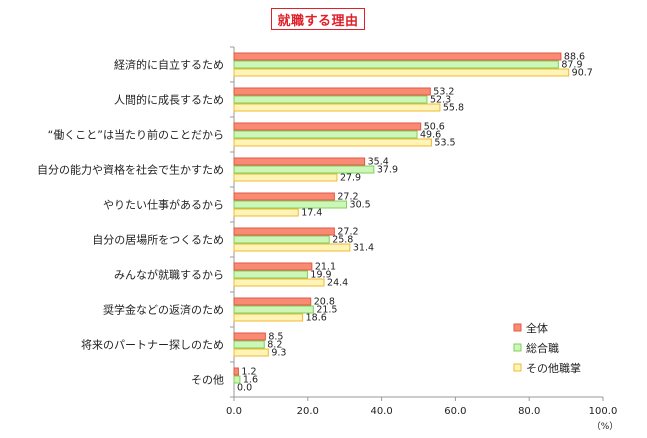 This screenshot has height=438, width=647. What do you see at coordinates (582, 73) in the screenshot?
I see `data-label: 90.7` at bounding box center [582, 73].